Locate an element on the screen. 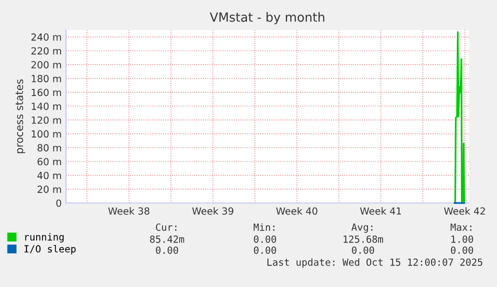  line-series is located at coordinates (460, 117).